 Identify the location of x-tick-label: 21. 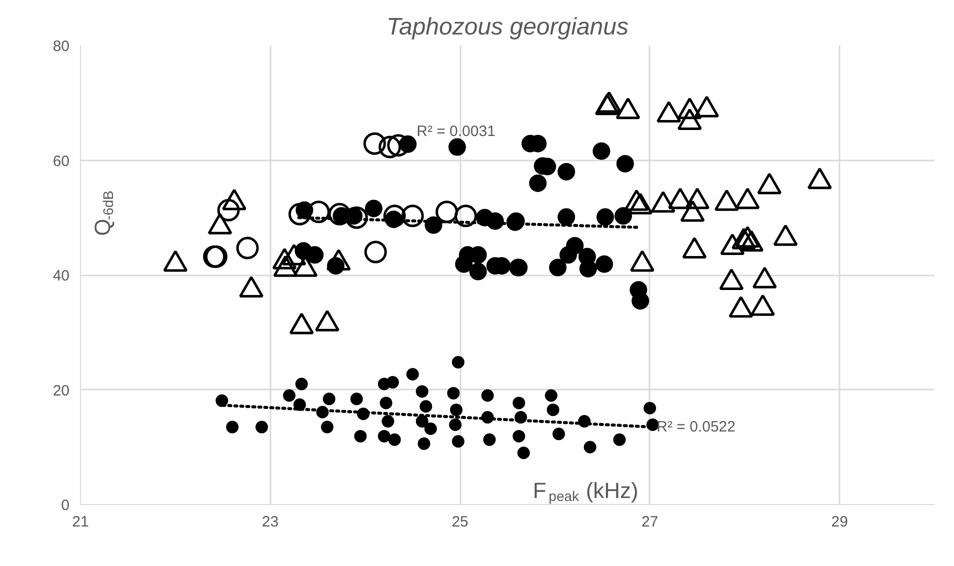
(80, 522).